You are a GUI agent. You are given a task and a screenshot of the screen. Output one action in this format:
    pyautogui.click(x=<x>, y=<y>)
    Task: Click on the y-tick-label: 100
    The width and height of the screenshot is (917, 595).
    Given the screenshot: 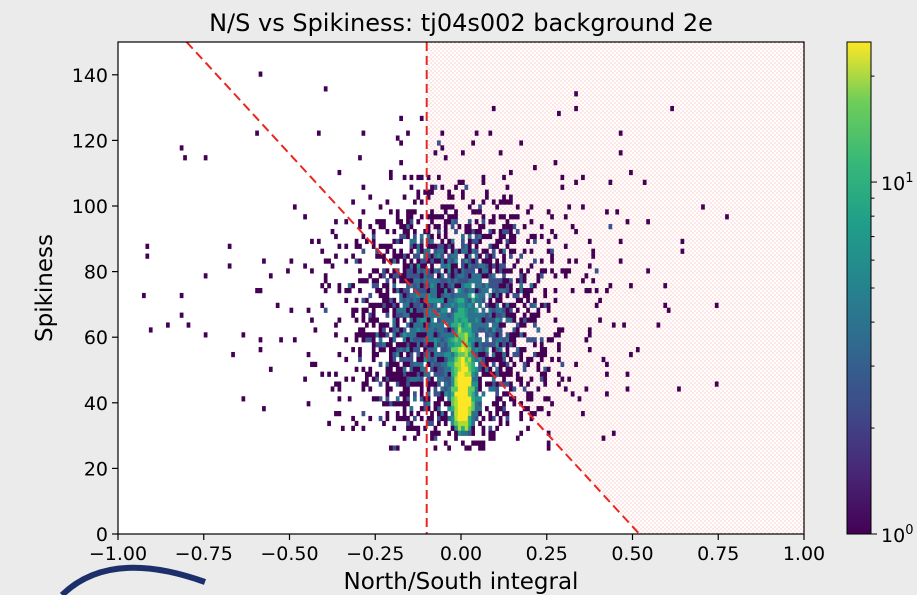 What is the action you would take?
    pyautogui.click(x=90, y=207)
    